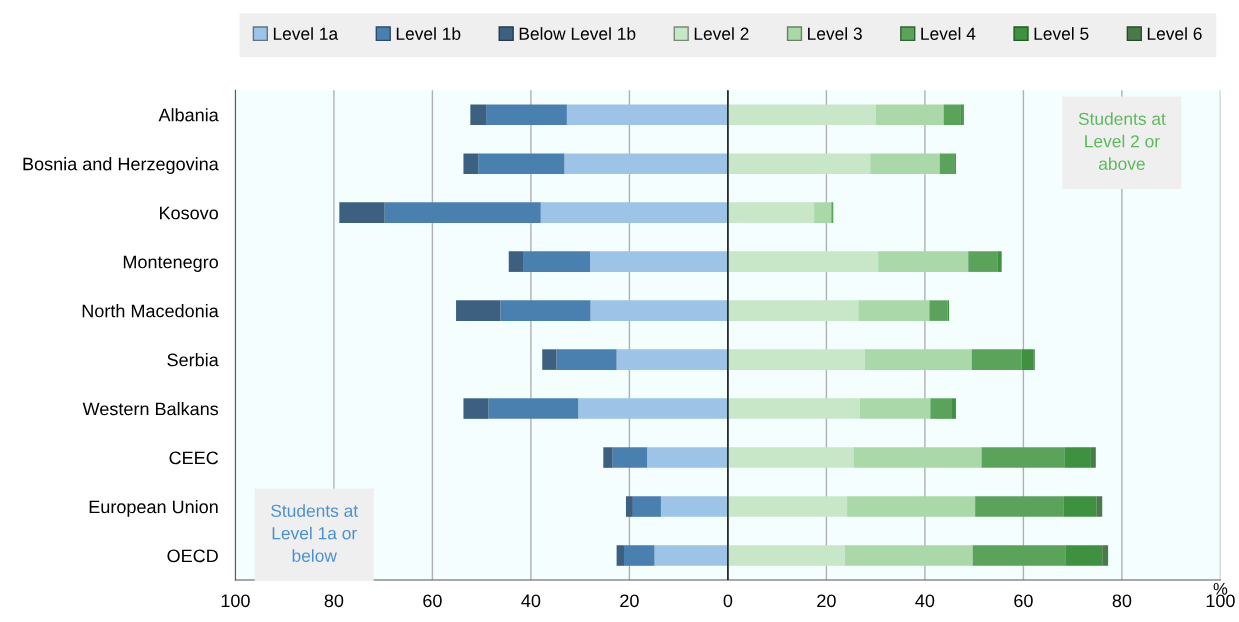 The height and width of the screenshot is (622, 1239). I want to click on annotation: Students at Level 1a or below, so click(314, 533).